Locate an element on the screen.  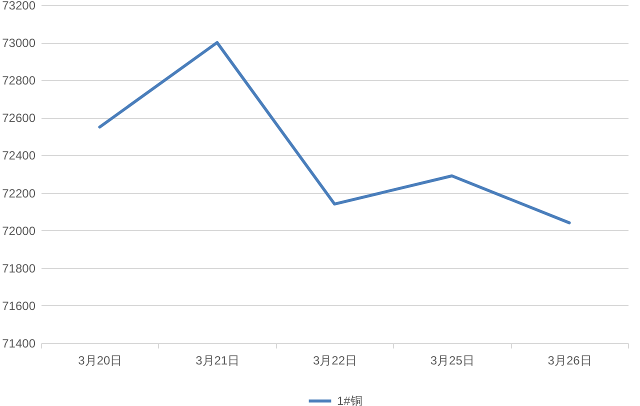
y-tick-label: 73000 is located at coordinates (19, 43).